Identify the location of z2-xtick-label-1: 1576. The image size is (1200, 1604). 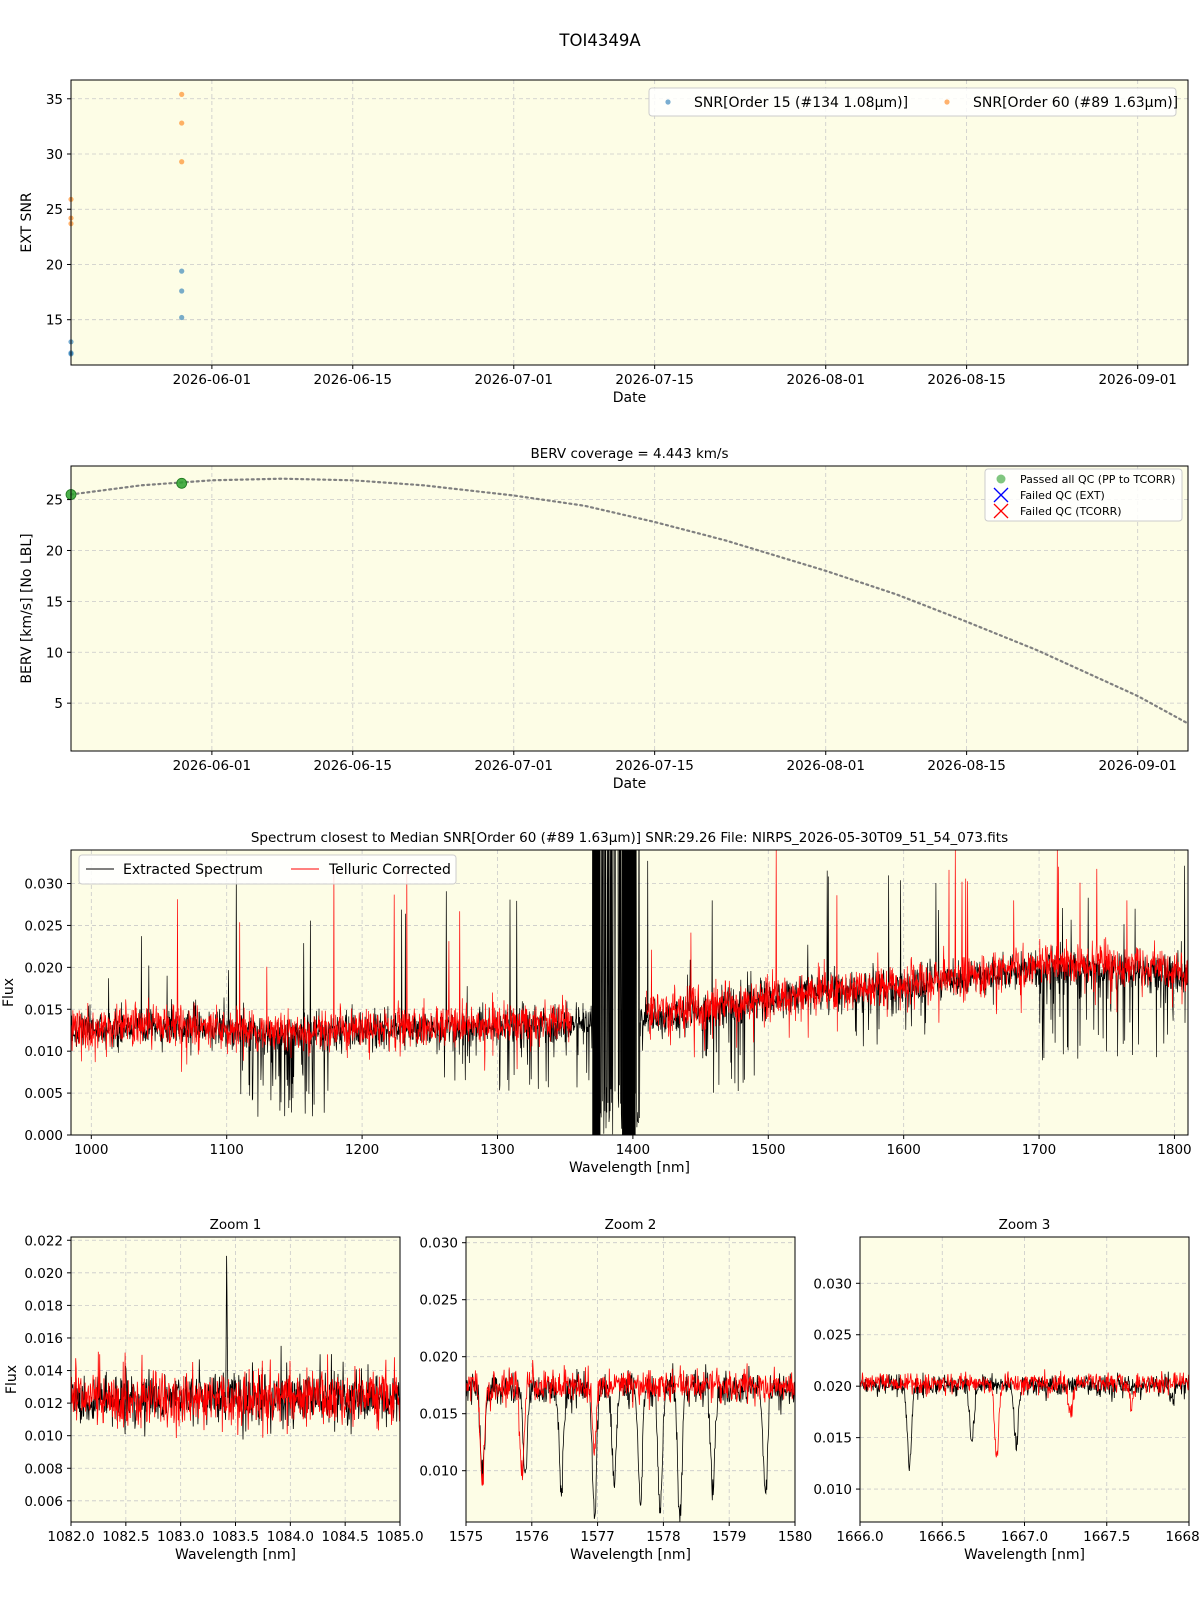
(532, 1537).